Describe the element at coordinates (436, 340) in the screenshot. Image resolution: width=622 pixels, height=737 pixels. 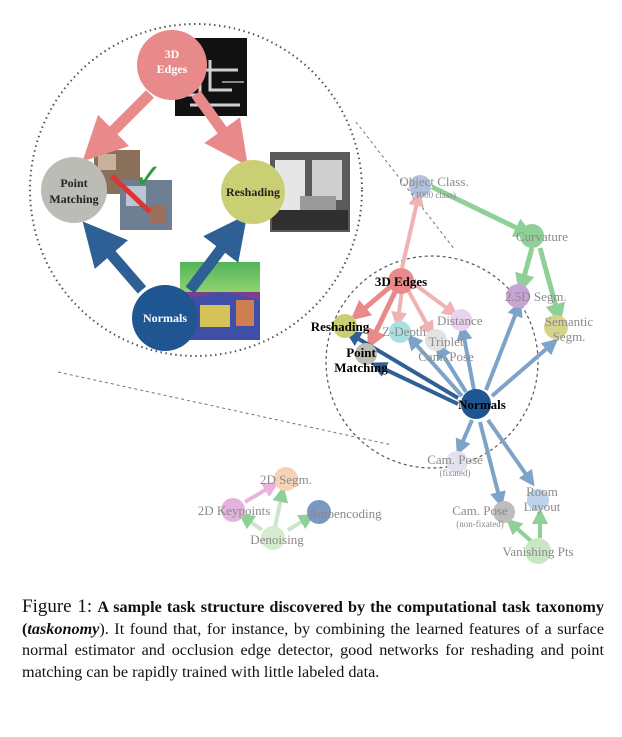
I see `node-triplet` at that location.